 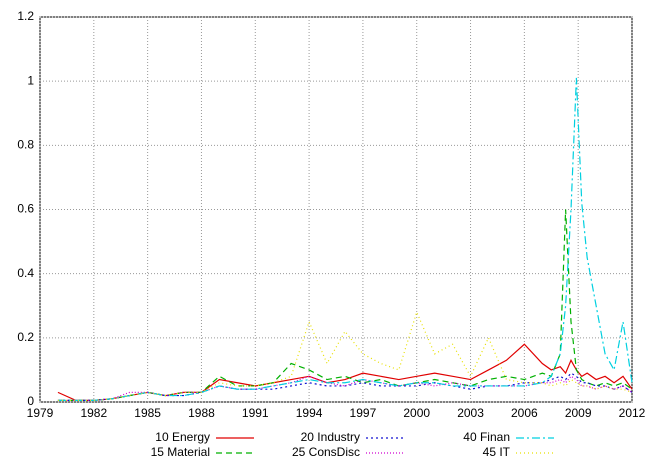 What do you see at coordinates (25, 273) in the screenshot?
I see `y-tick-label: 0.4` at bounding box center [25, 273].